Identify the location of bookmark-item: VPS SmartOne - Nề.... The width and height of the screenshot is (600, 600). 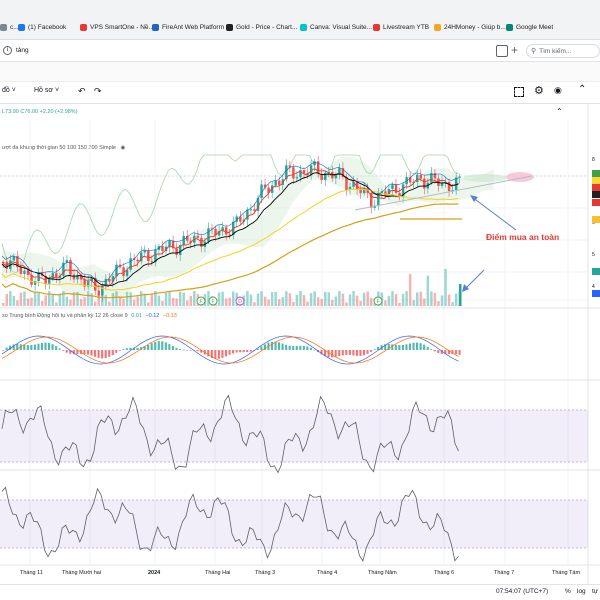
(117, 27).